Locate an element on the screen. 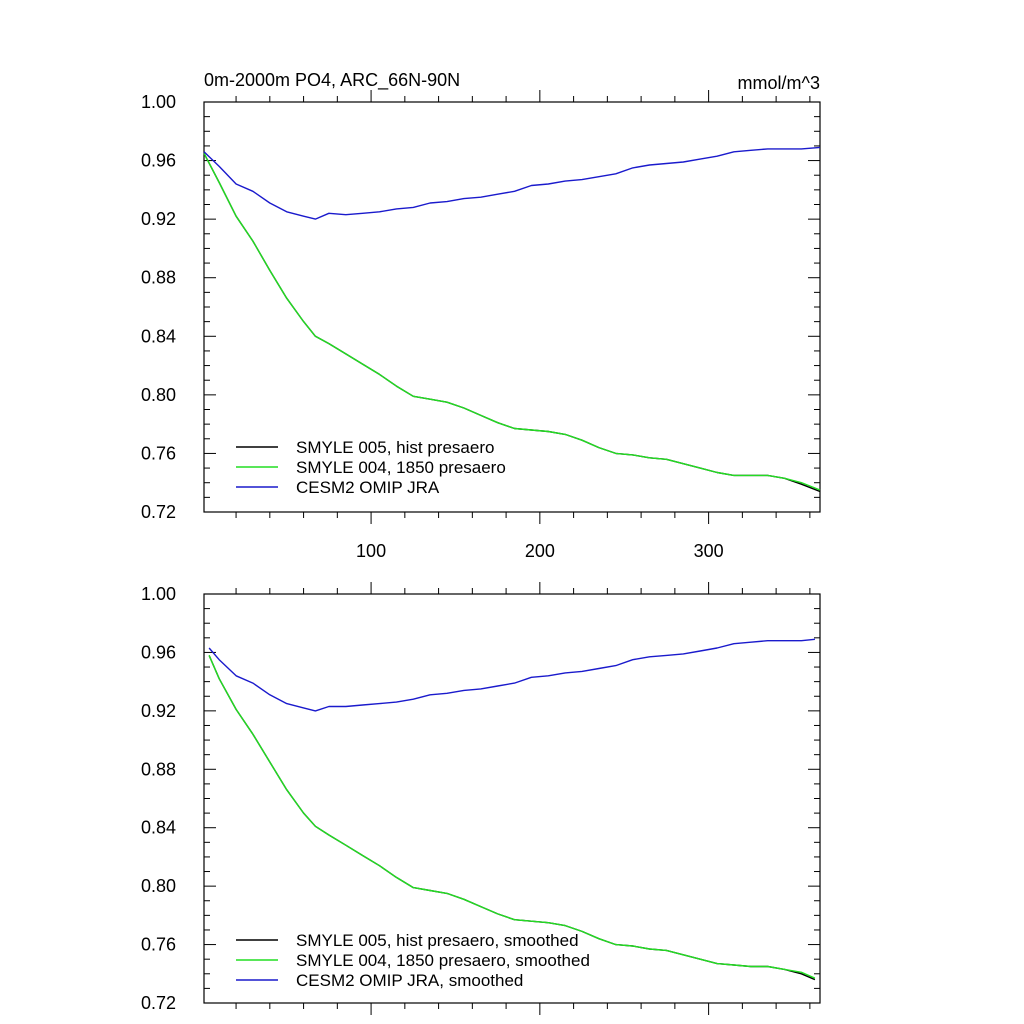 The image size is (1024, 1024). legend-label: SMYLE 005, hist presaero, smoothed is located at coordinates (437, 940).